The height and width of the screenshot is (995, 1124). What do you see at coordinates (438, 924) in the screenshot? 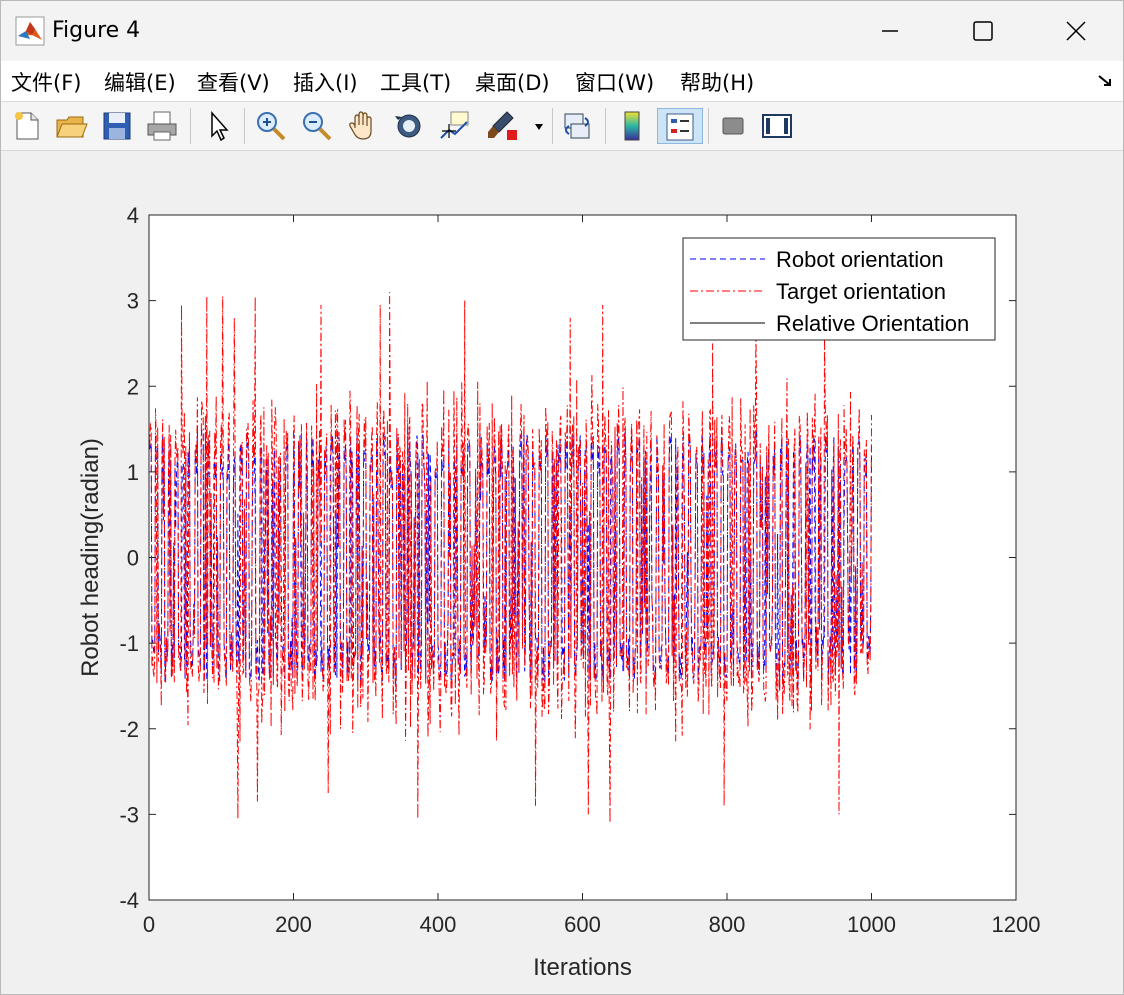
I see `x-tick-label: 400` at bounding box center [438, 924].